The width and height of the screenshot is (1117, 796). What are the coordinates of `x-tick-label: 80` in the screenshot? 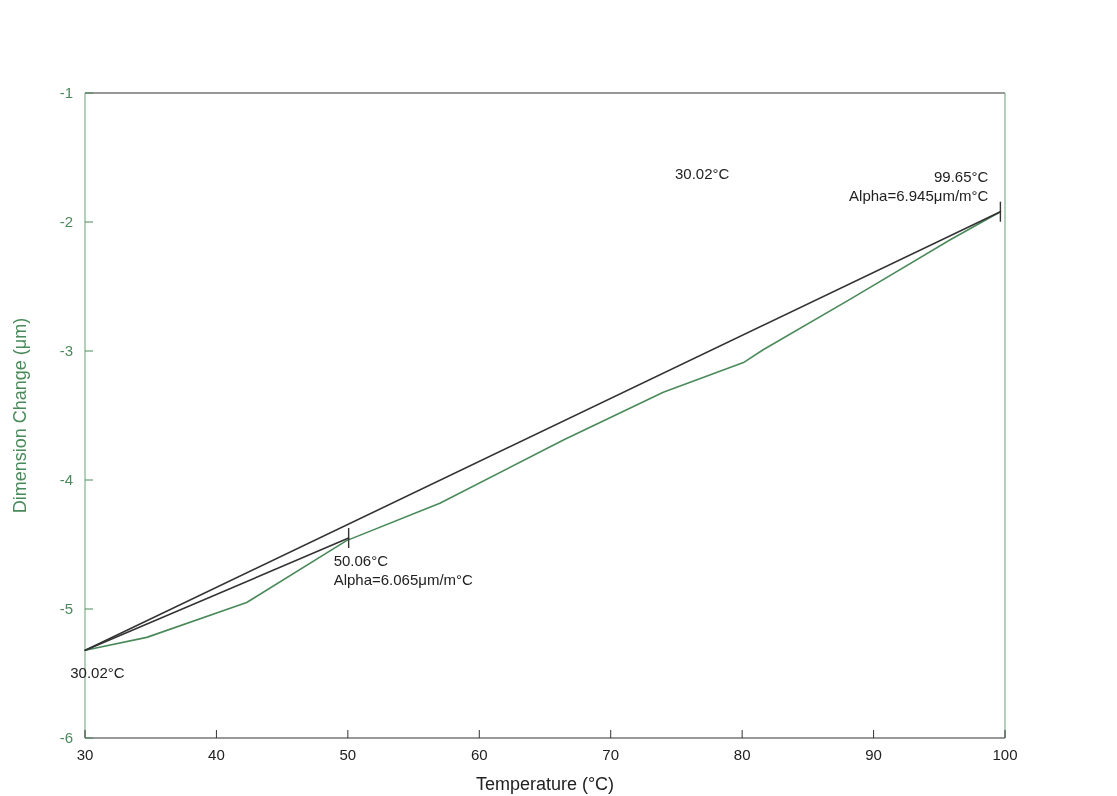 It's located at (742, 754).